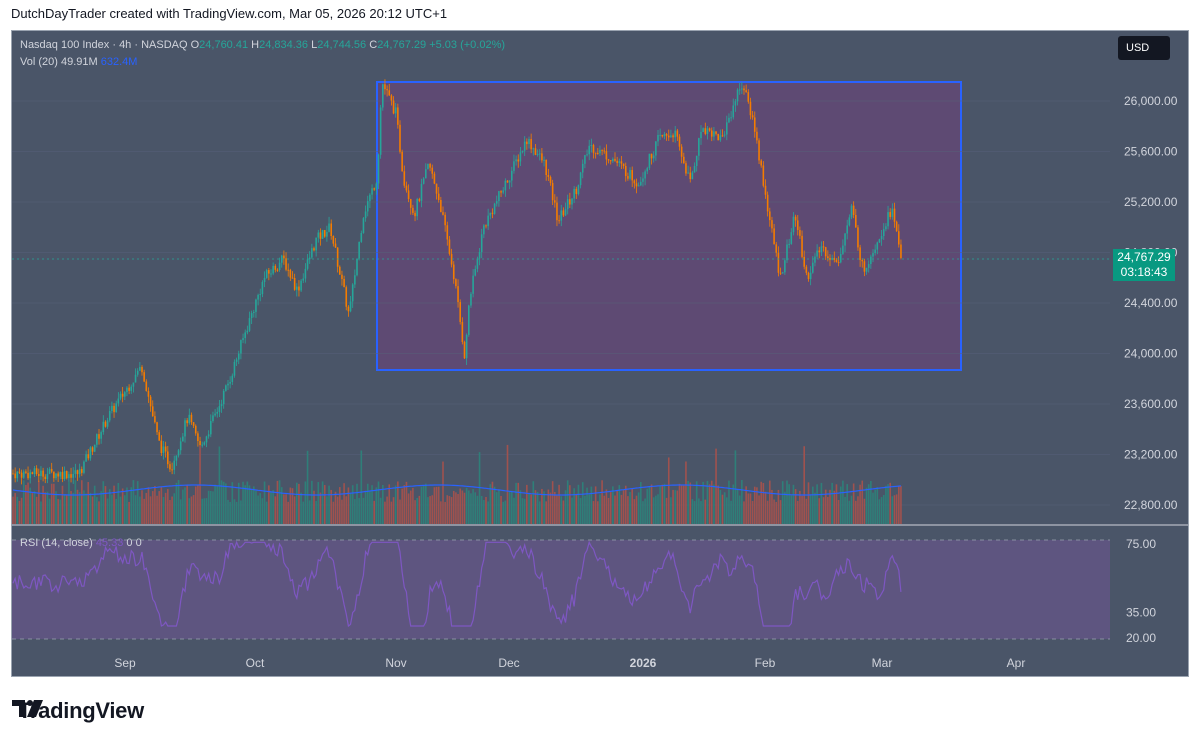  I want to click on high-value: 24,834.36, so click(284, 45).